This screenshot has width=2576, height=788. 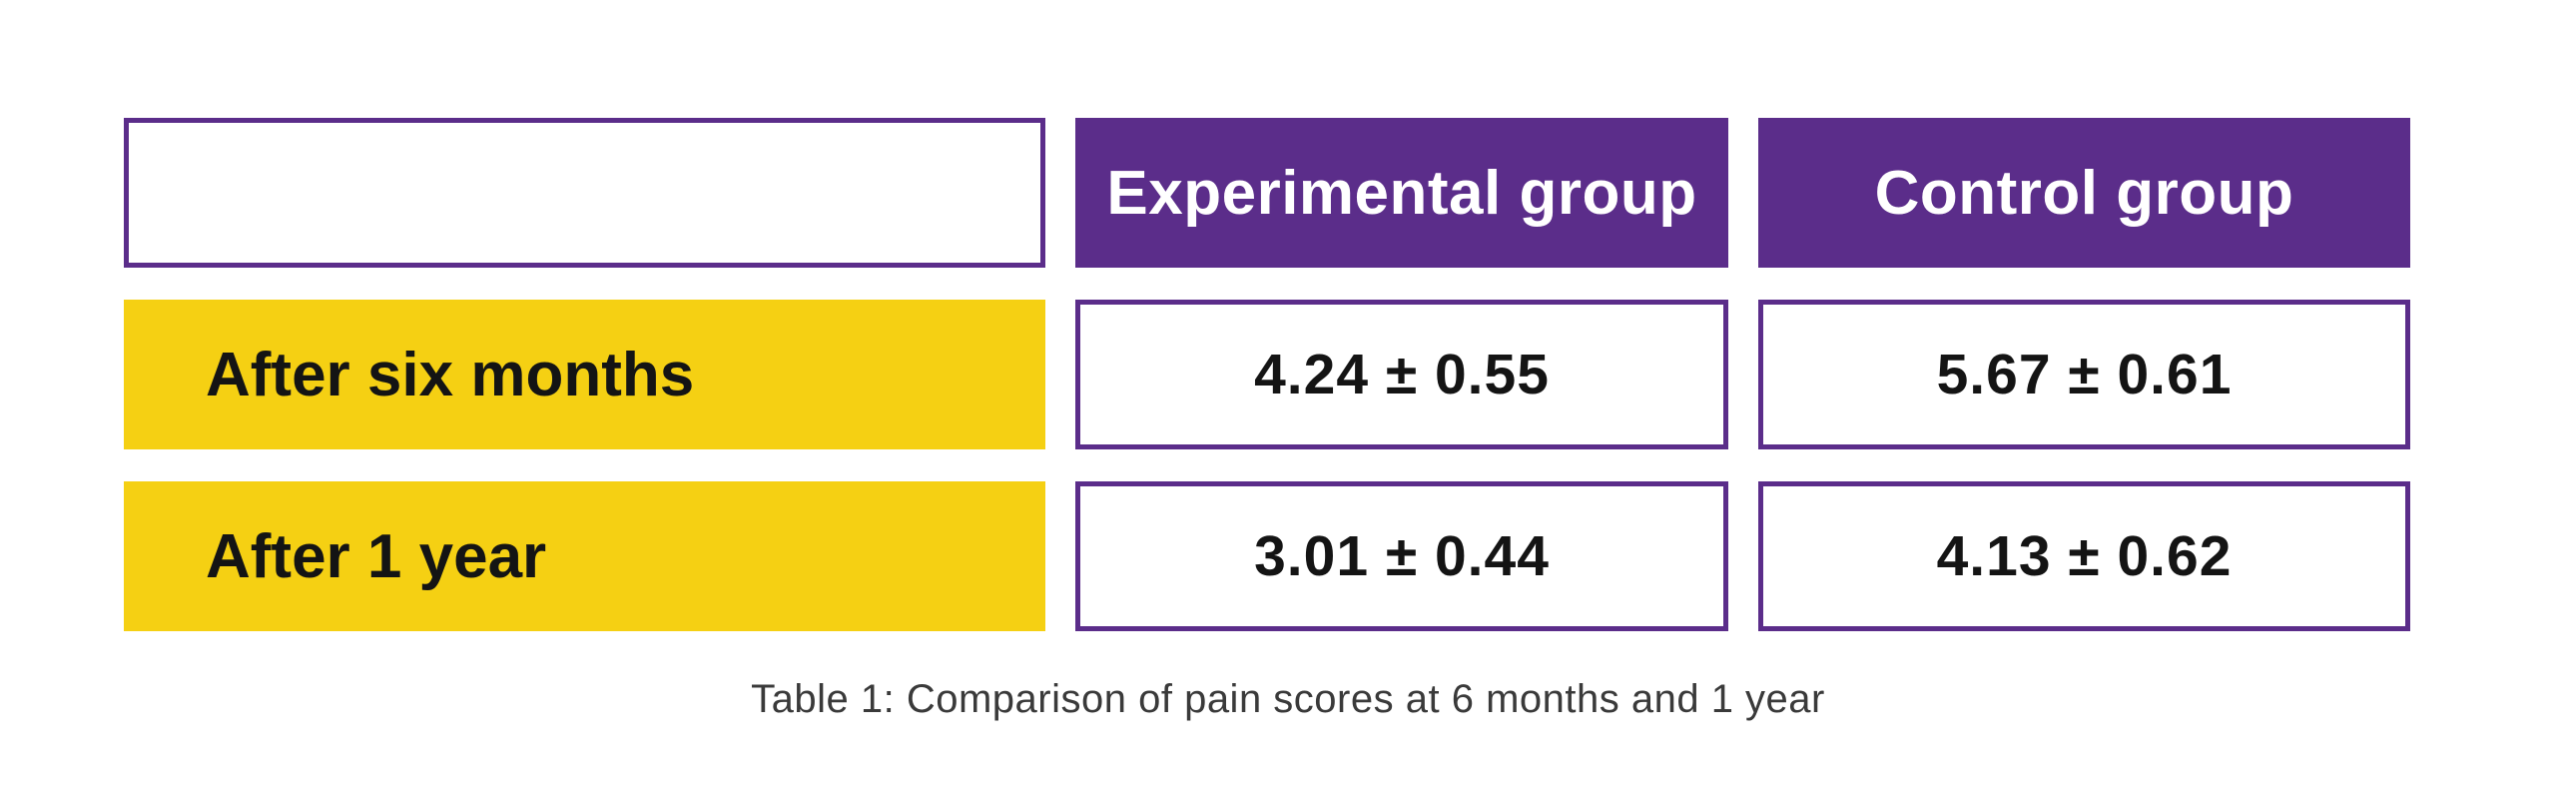 I want to click on column-header-control-group: Control group, so click(x=2084, y=193).